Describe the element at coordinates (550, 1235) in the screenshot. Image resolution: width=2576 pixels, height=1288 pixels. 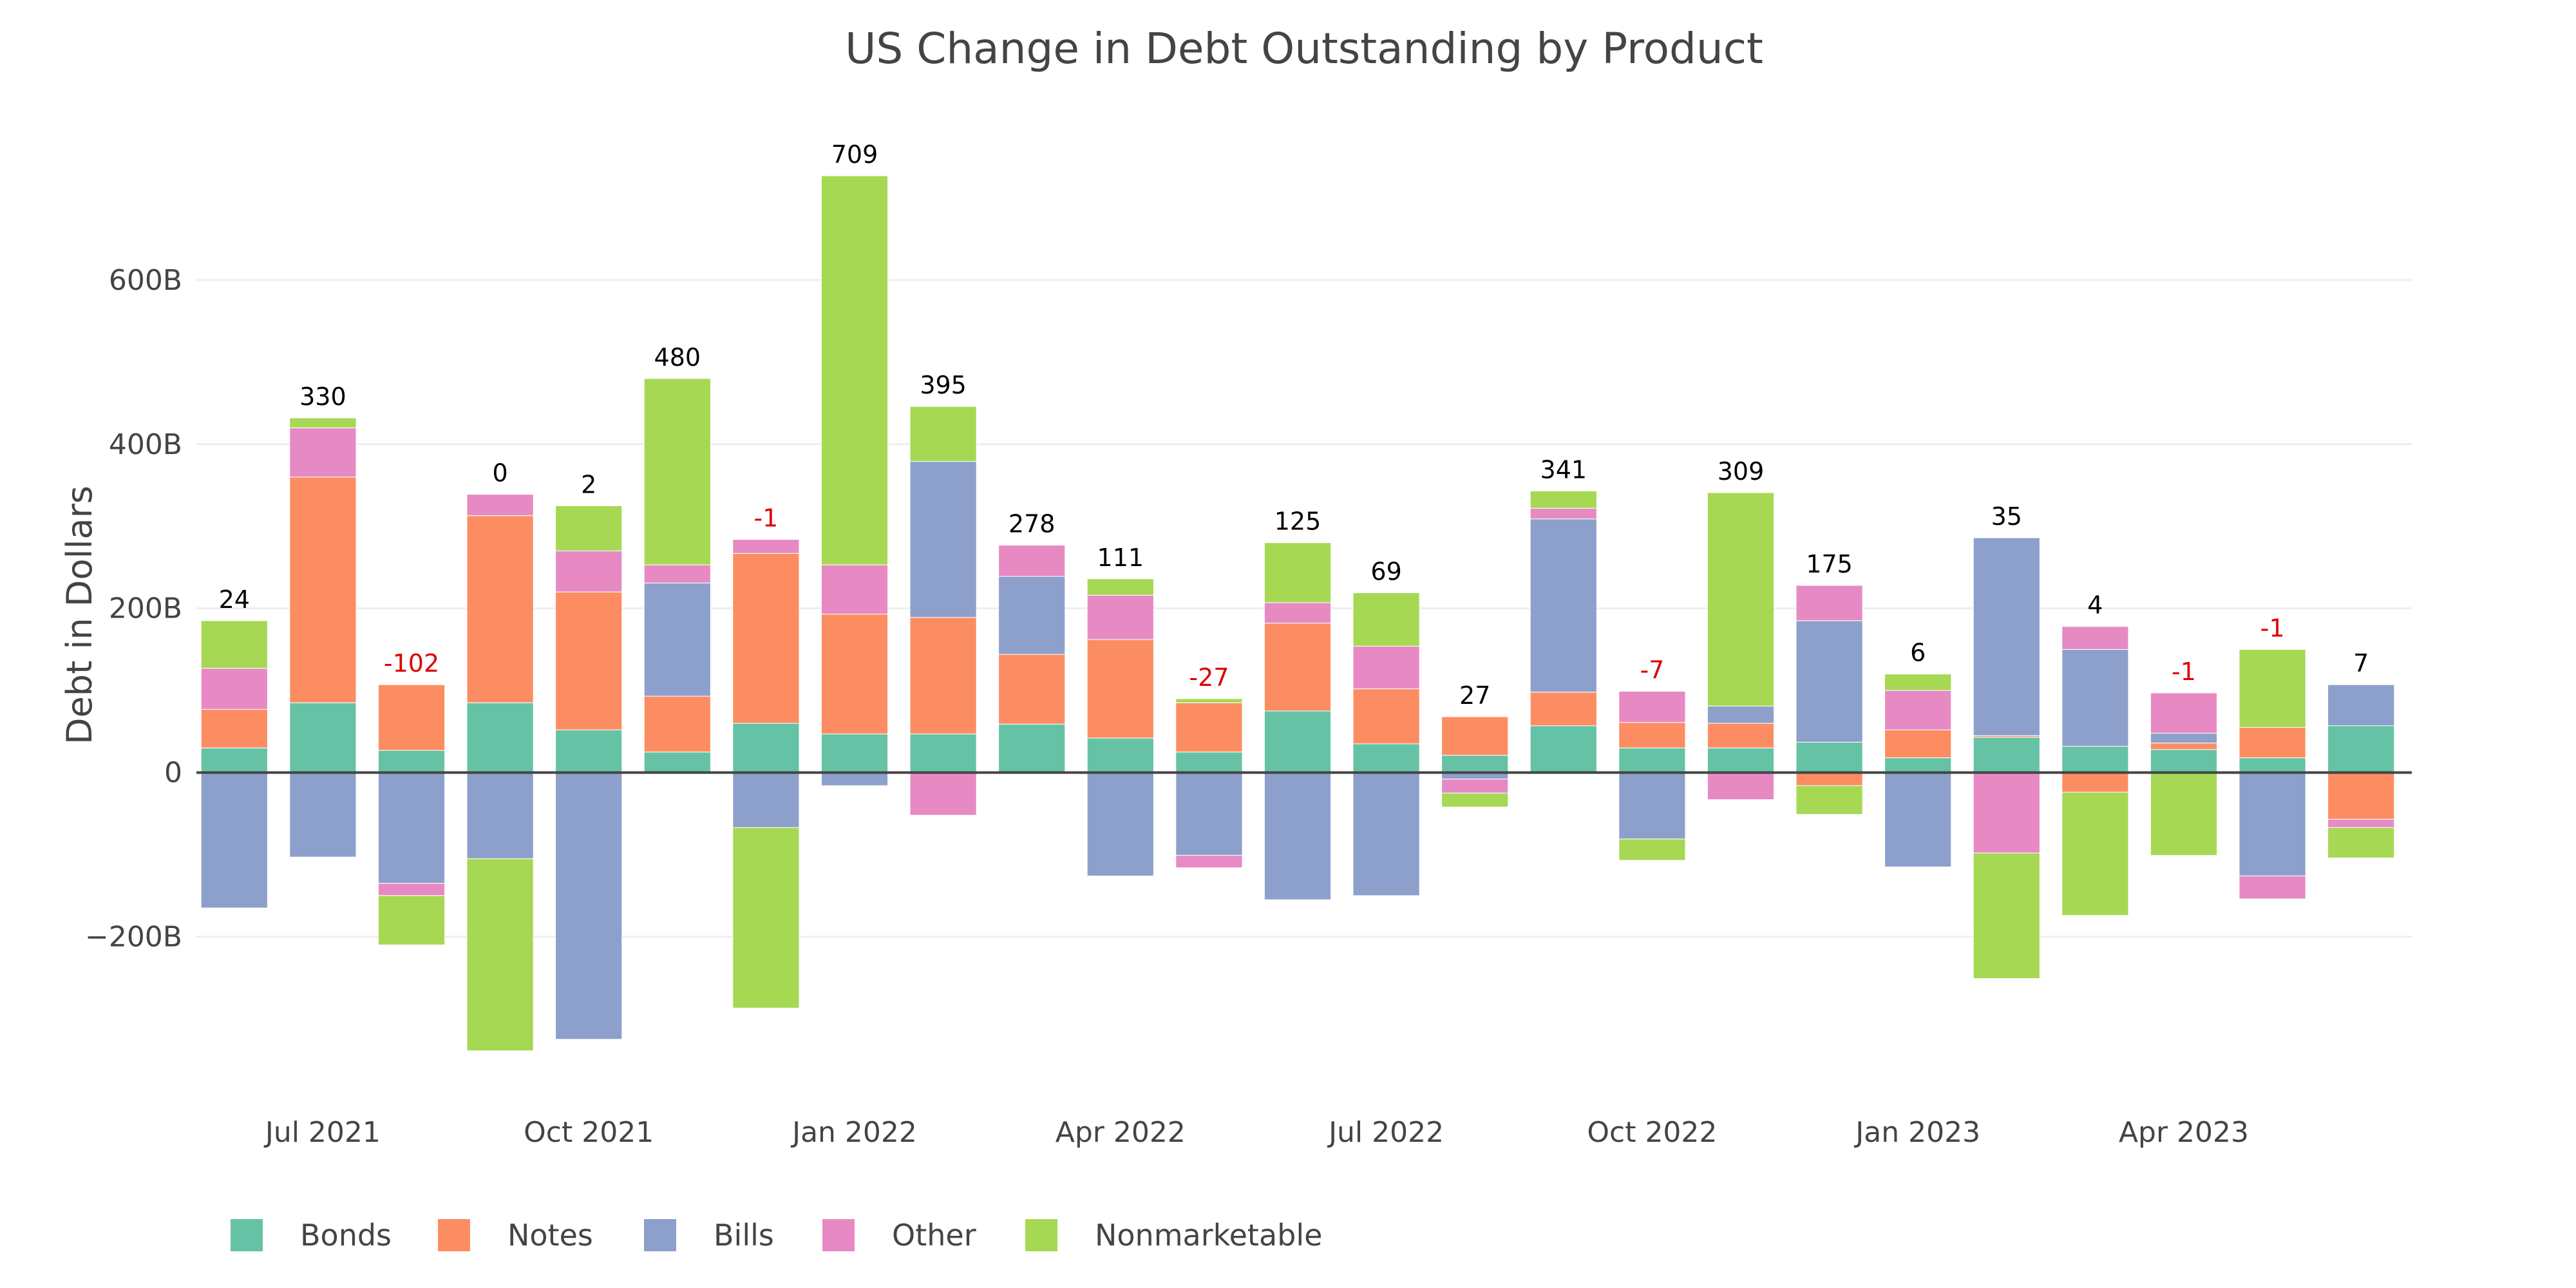
I see `legend-label: Notes` at that location.